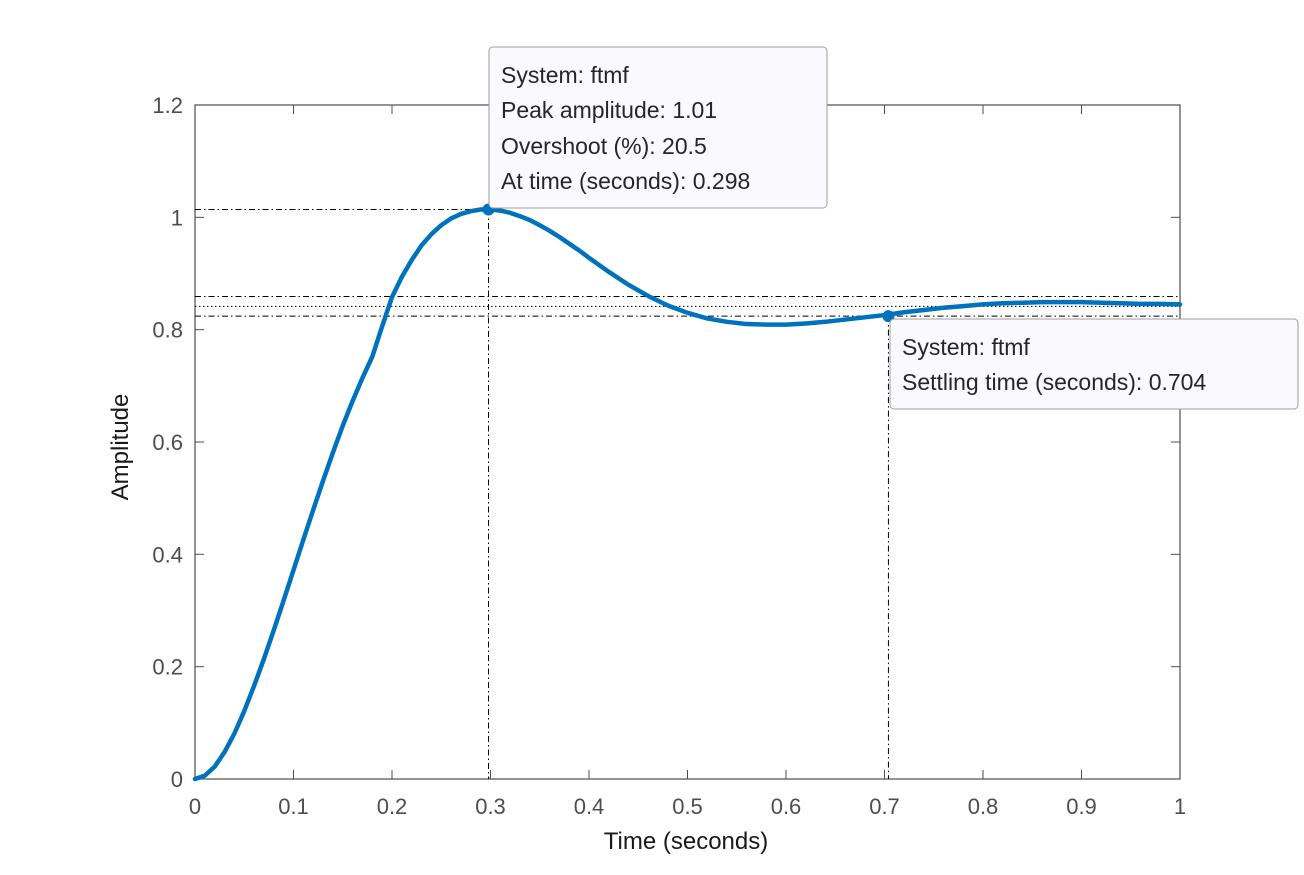 The image size is (1304, 875). Describe the element at coordinates (177, 217) in the screenshot. I see `y-tick-label: 1` at that location.